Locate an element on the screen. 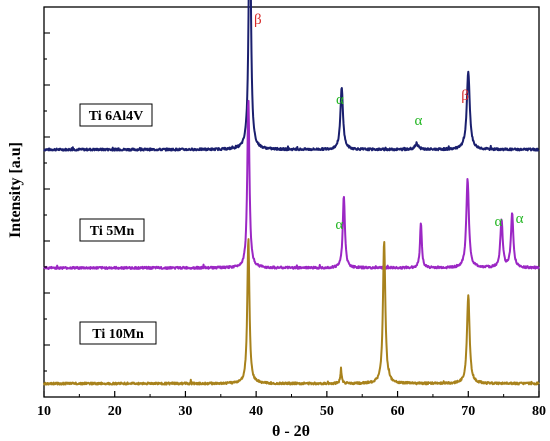 The height and width of the screenshot is (441, 550). x-tick-label: 60 is located at coordinates (398, 411).